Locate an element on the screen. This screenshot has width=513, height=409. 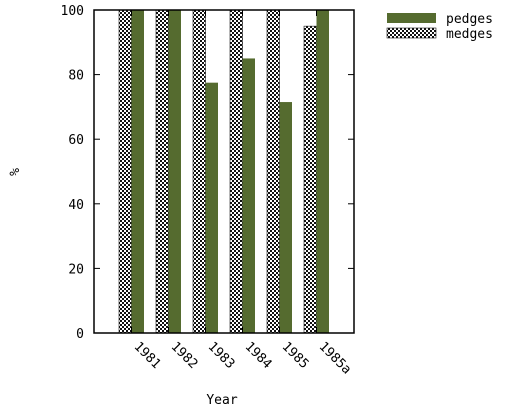
bar-medges-1981 is located at coordinates (125, 171).